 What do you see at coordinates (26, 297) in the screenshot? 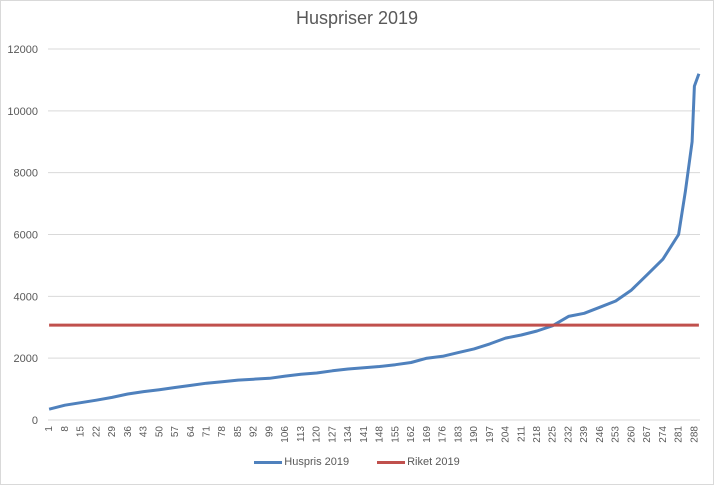
I see `y-tick-label: 4000` at bounding box center [26, 297].